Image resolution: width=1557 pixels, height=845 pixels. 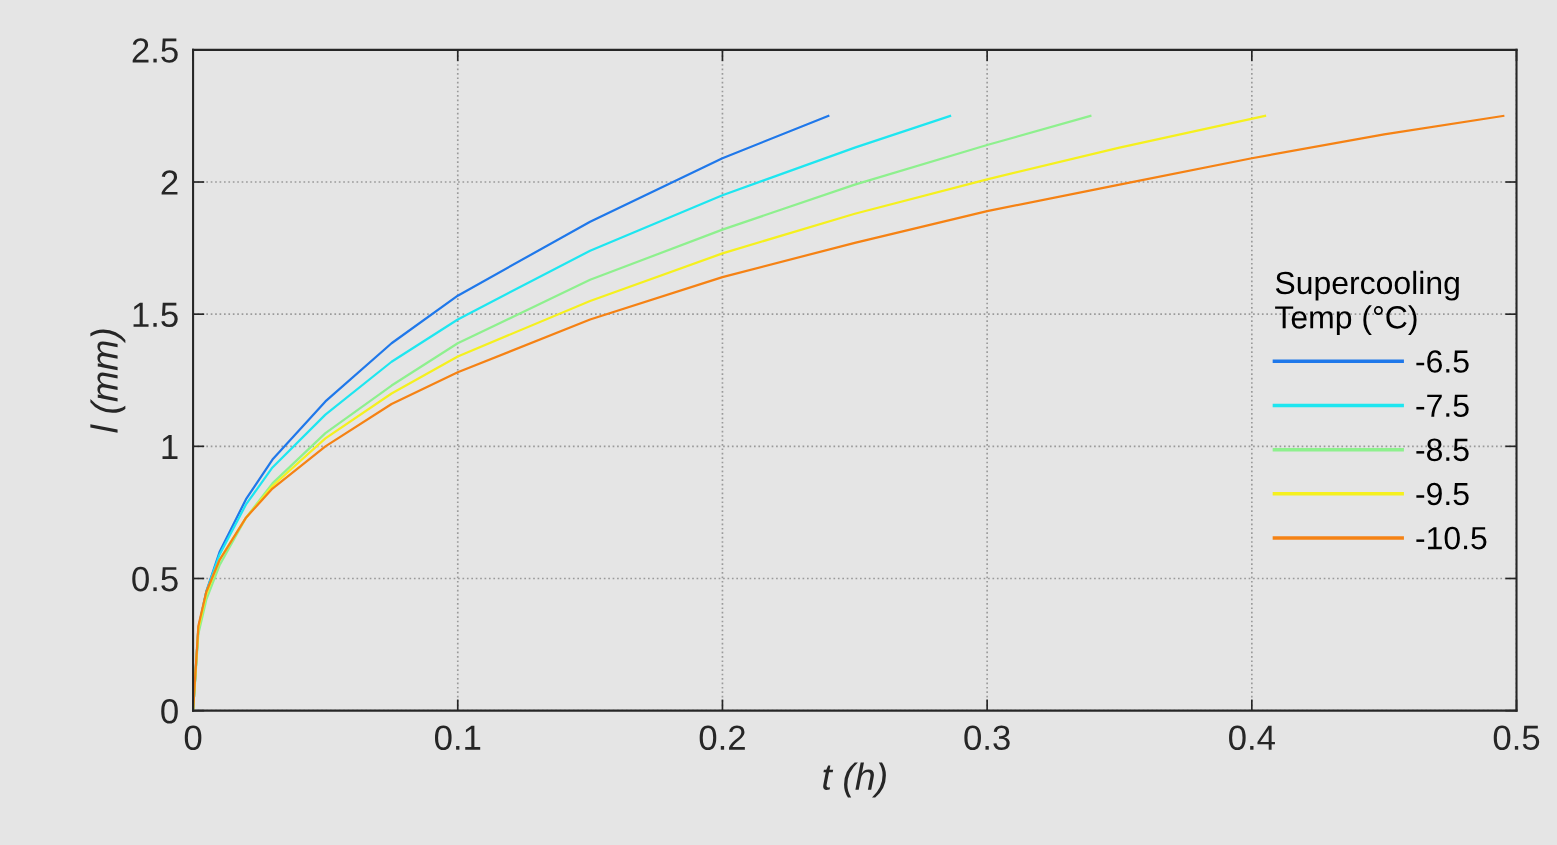 What do you see at coordinates (457, 738) in the screenshot?
I see `x-tick-label: 0.1` at bounding box center [457, 738].